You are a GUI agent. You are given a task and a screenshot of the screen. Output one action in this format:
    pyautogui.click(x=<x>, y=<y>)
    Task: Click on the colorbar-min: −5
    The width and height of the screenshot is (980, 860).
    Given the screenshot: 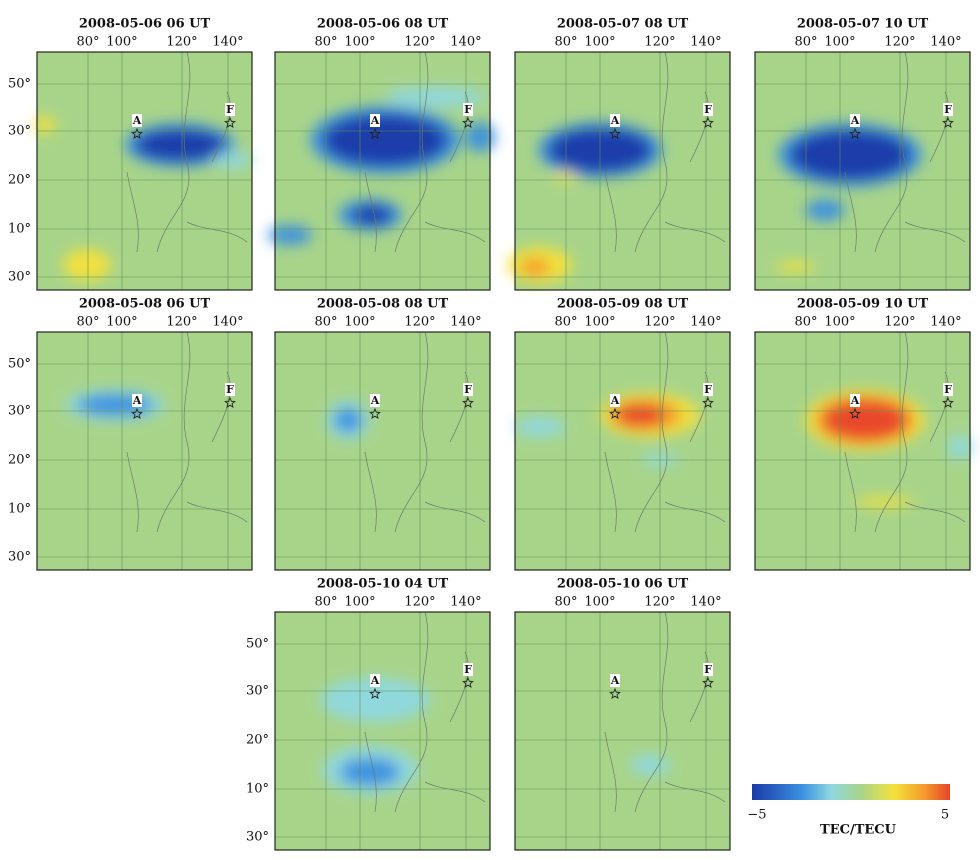 What is the action you would take?
    pyautogui.click(x=756, y=815)
    